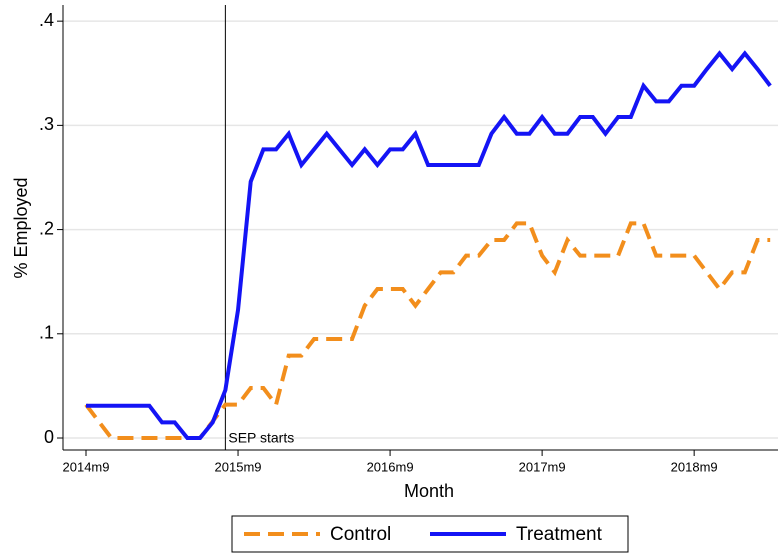  I want to click on event-label: SEP starts, so click(261, 438).